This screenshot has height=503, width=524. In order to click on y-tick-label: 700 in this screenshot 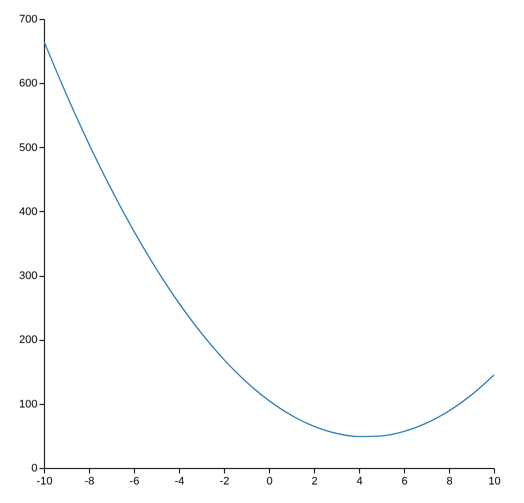, I will do `click(28, 20)`.